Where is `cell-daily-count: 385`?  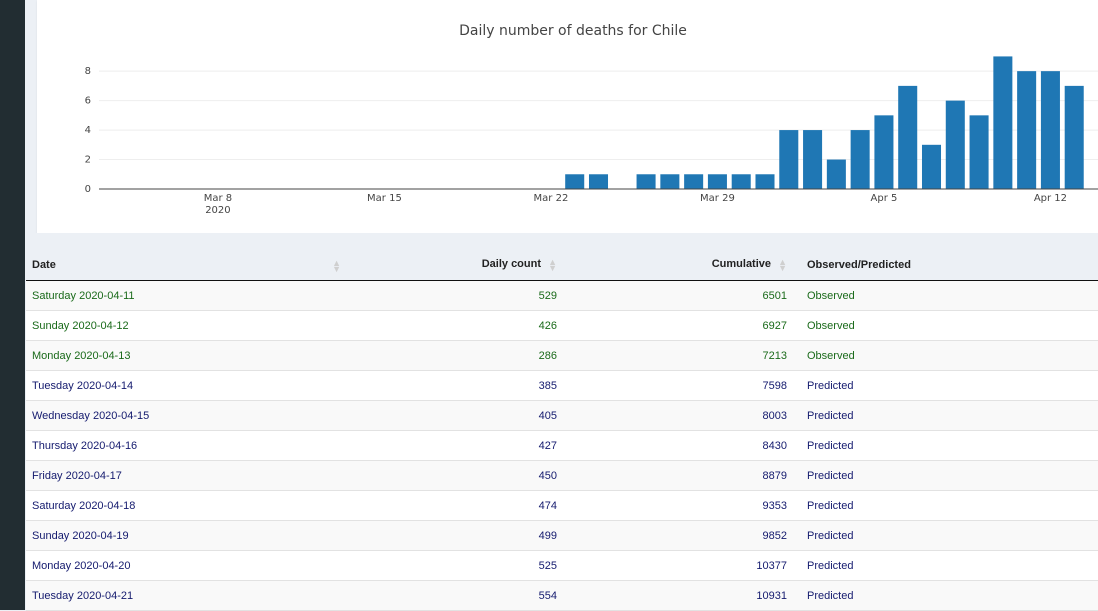 cell-daily-count: 385 is located at coordinates (460, 385).